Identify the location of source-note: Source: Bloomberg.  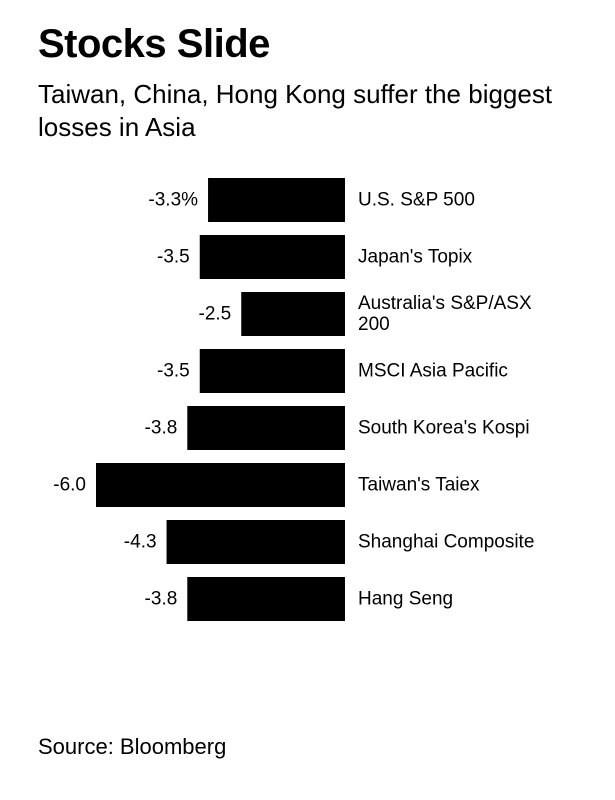
(132, 746).